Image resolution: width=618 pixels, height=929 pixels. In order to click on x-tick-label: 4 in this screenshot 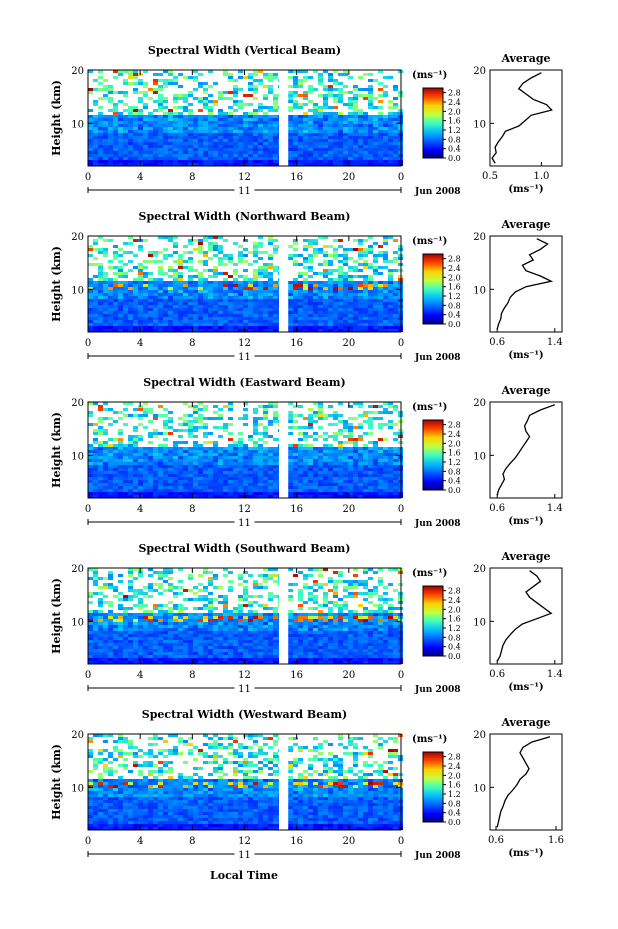, I will do `click(140, 509)`.